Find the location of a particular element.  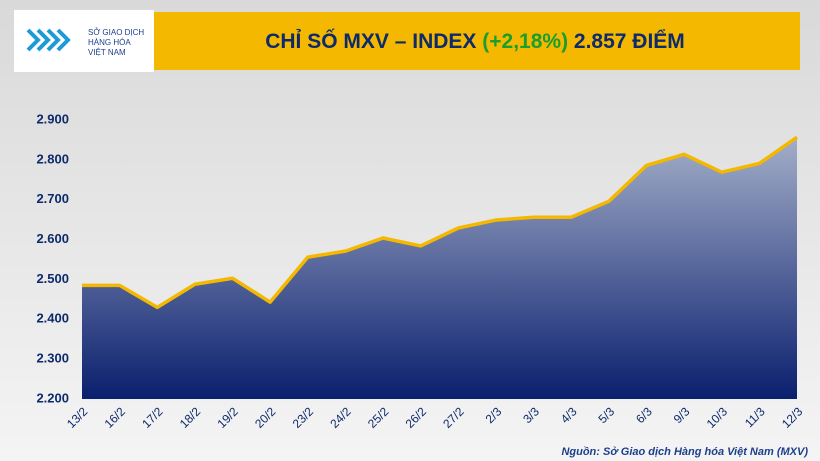

logo-icon is located at coordinates (48, 40).